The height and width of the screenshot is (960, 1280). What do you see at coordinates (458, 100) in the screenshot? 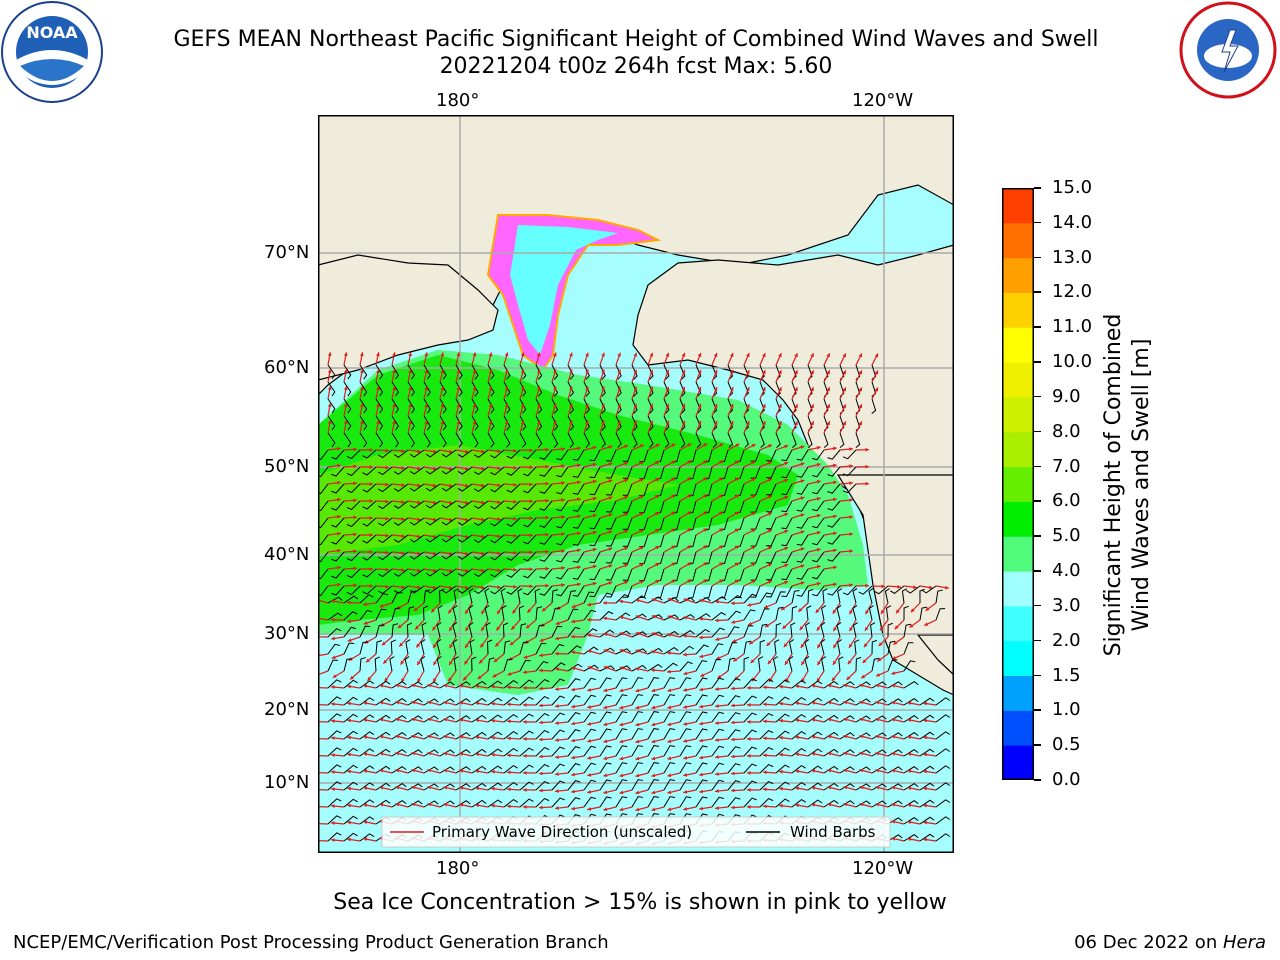
I see `lon-label-top-180: 180°` at bounding box center [458, 100].